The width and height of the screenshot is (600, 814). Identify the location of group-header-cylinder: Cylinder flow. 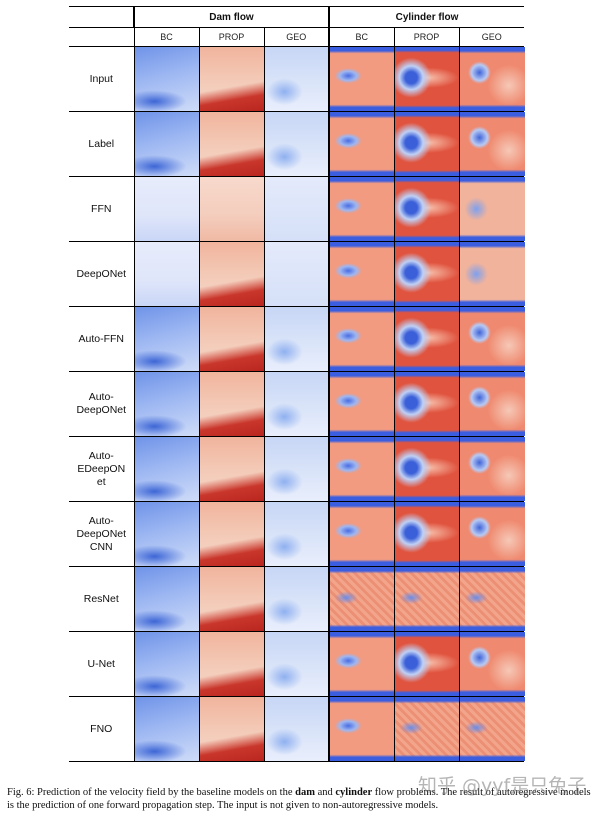
(426, 17).